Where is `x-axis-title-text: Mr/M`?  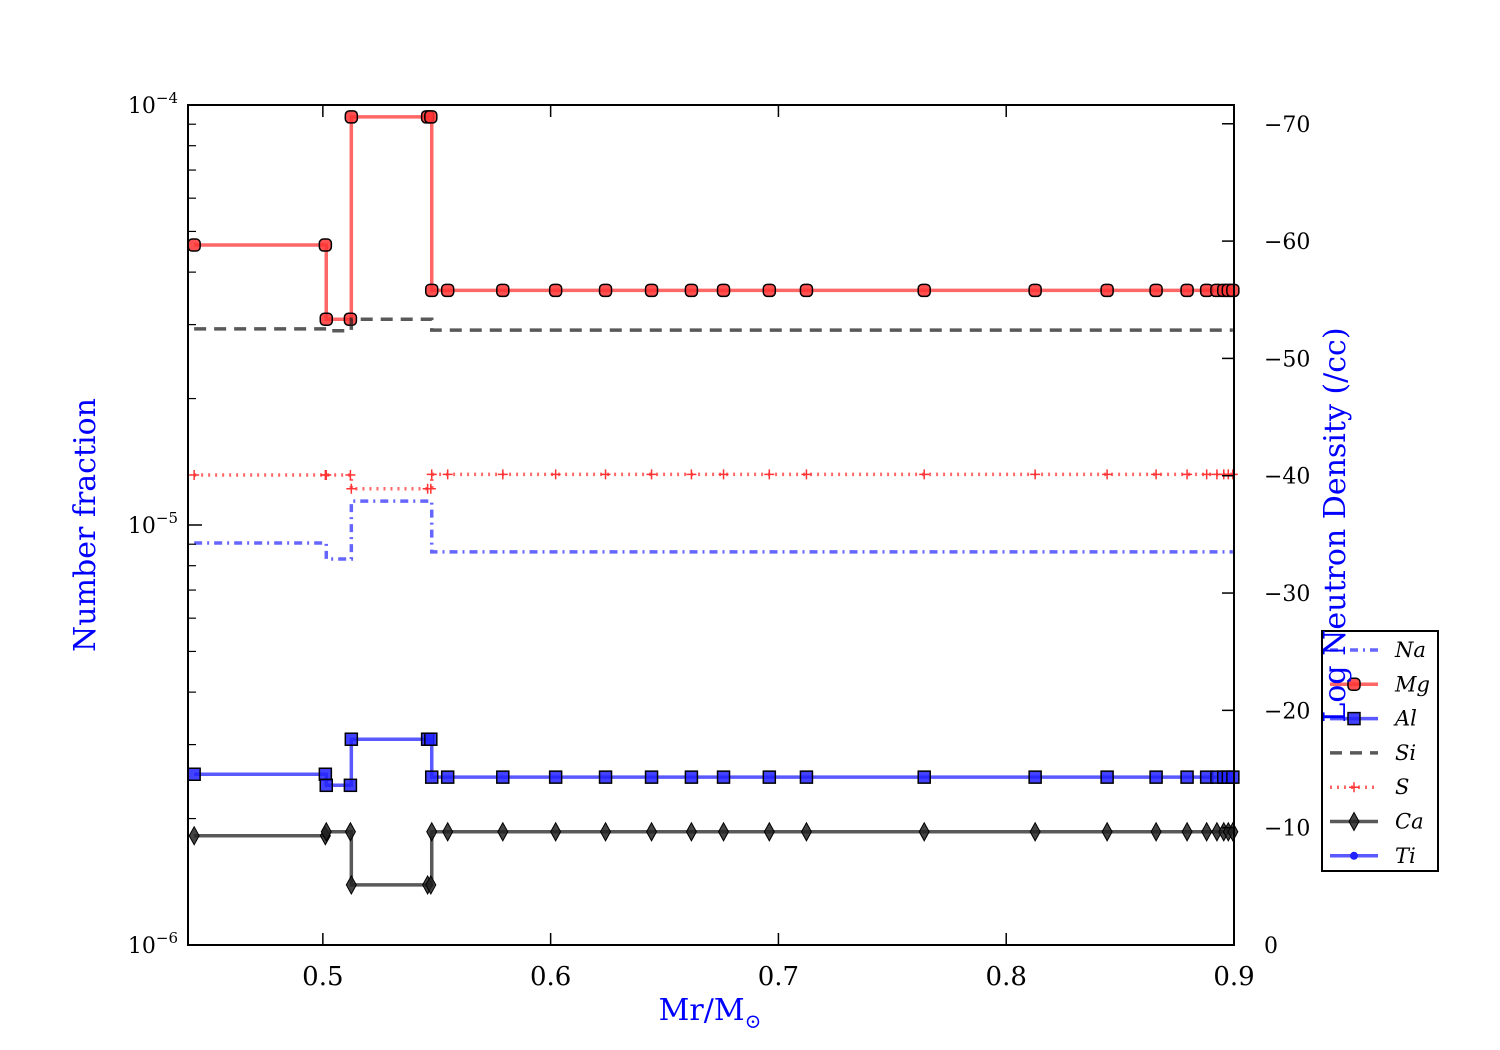 x-axis-title-text: Mr/M is located at coordinates (702, 1010).